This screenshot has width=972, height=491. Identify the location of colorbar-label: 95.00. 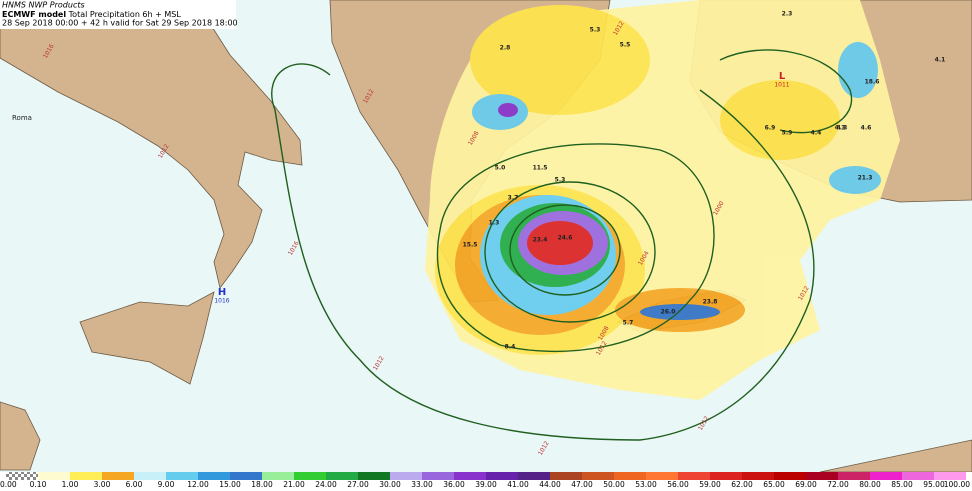
(934, 484).